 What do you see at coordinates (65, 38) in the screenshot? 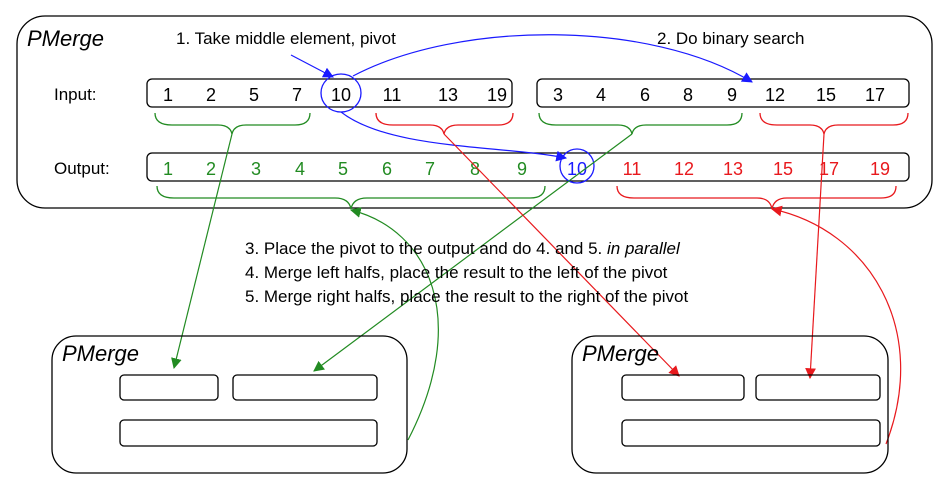
I see `main-pmerge-title: PMerge` at bounding box center [65, 38].